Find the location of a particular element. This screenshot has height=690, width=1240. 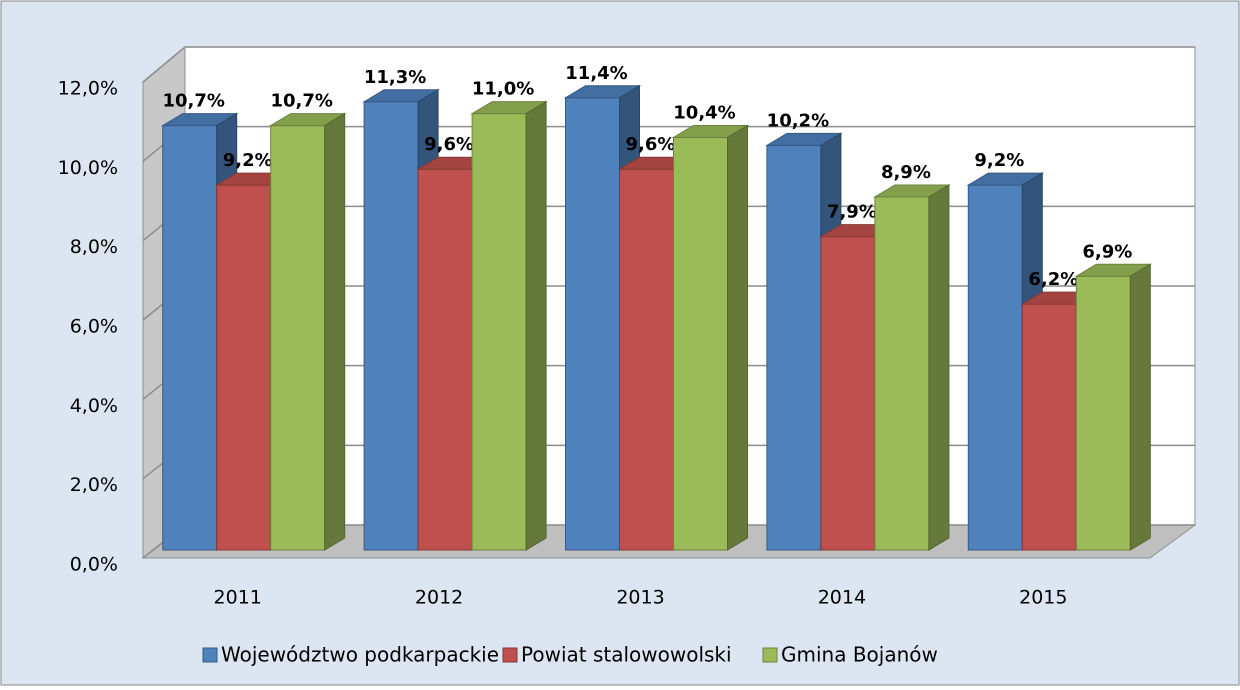

legend-label: Gmina Bojanów is located at coordinates (859, 655).